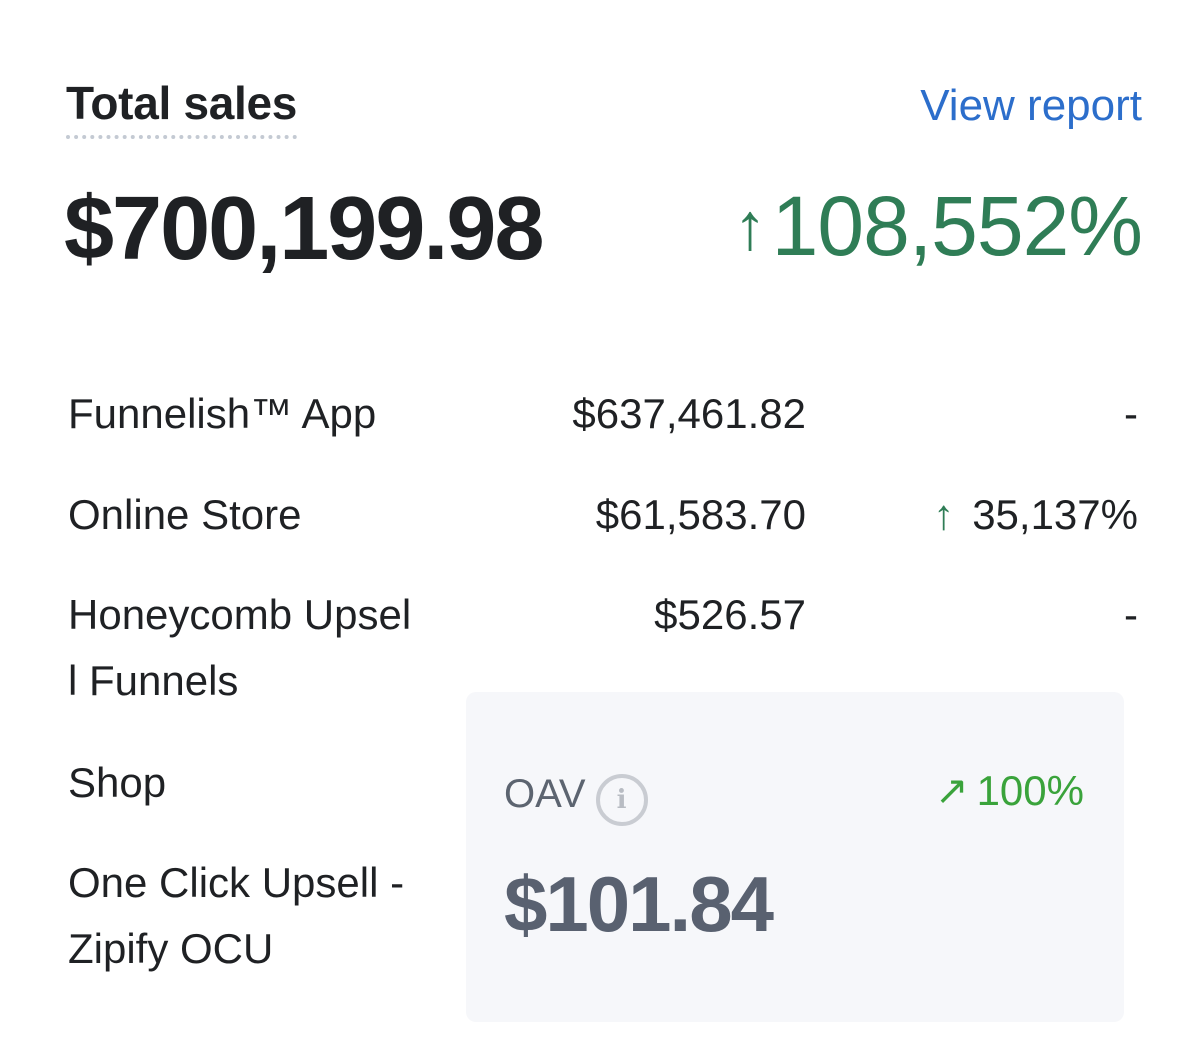  Describe the element at coordinates (730, 614) in the screenshot. I see `channel-amount: $526.57` at that location.